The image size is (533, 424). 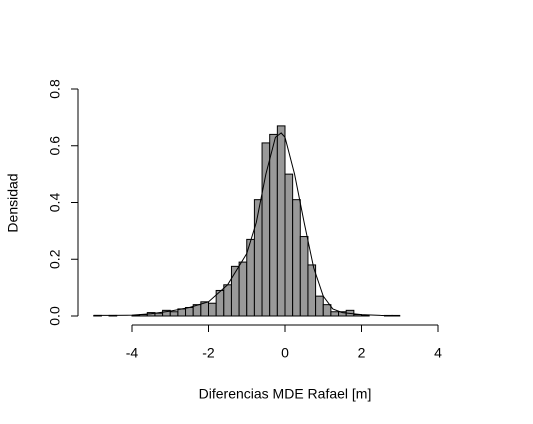 I want to click on y-tick-label: 0.6, so click(x=55, y=146).